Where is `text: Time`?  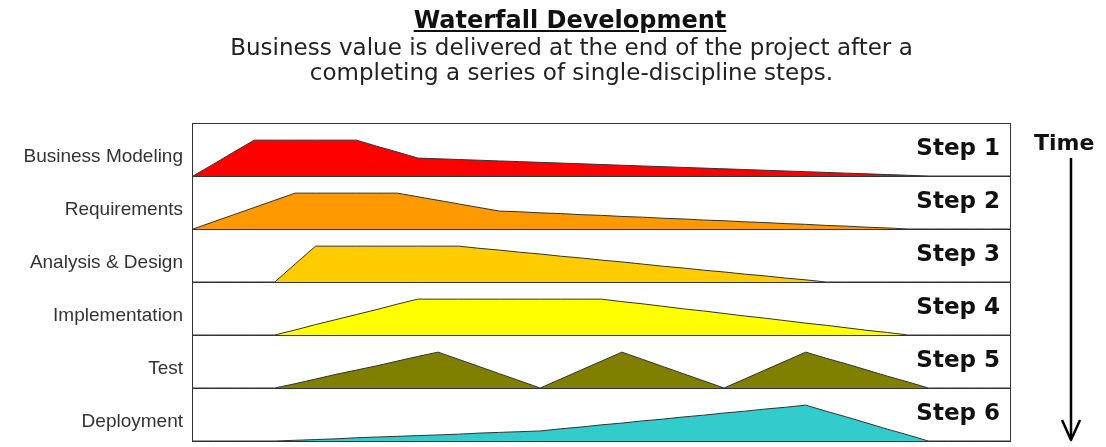
text: Time is located at coordinates (1064, 142).